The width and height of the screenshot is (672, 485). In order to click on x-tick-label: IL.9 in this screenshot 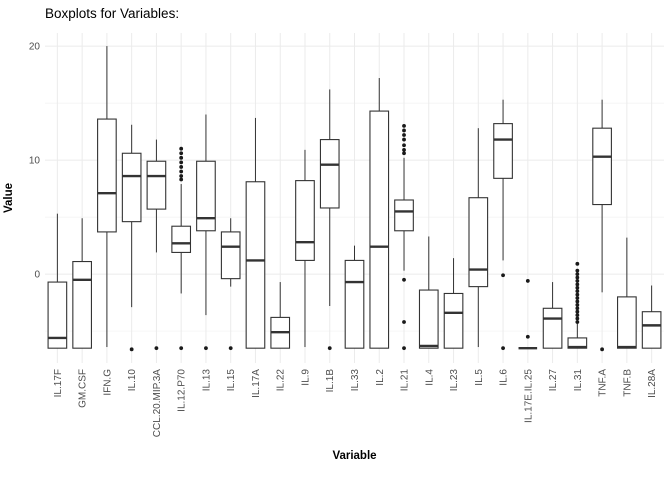, I will do `click(305, 377)`.